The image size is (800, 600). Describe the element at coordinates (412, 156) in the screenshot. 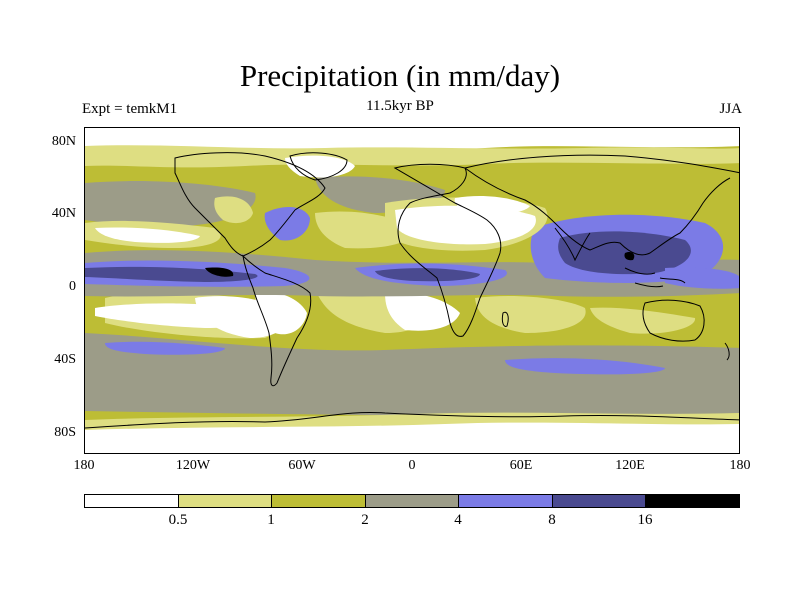

I see `arctic-dry-margin` at that location.